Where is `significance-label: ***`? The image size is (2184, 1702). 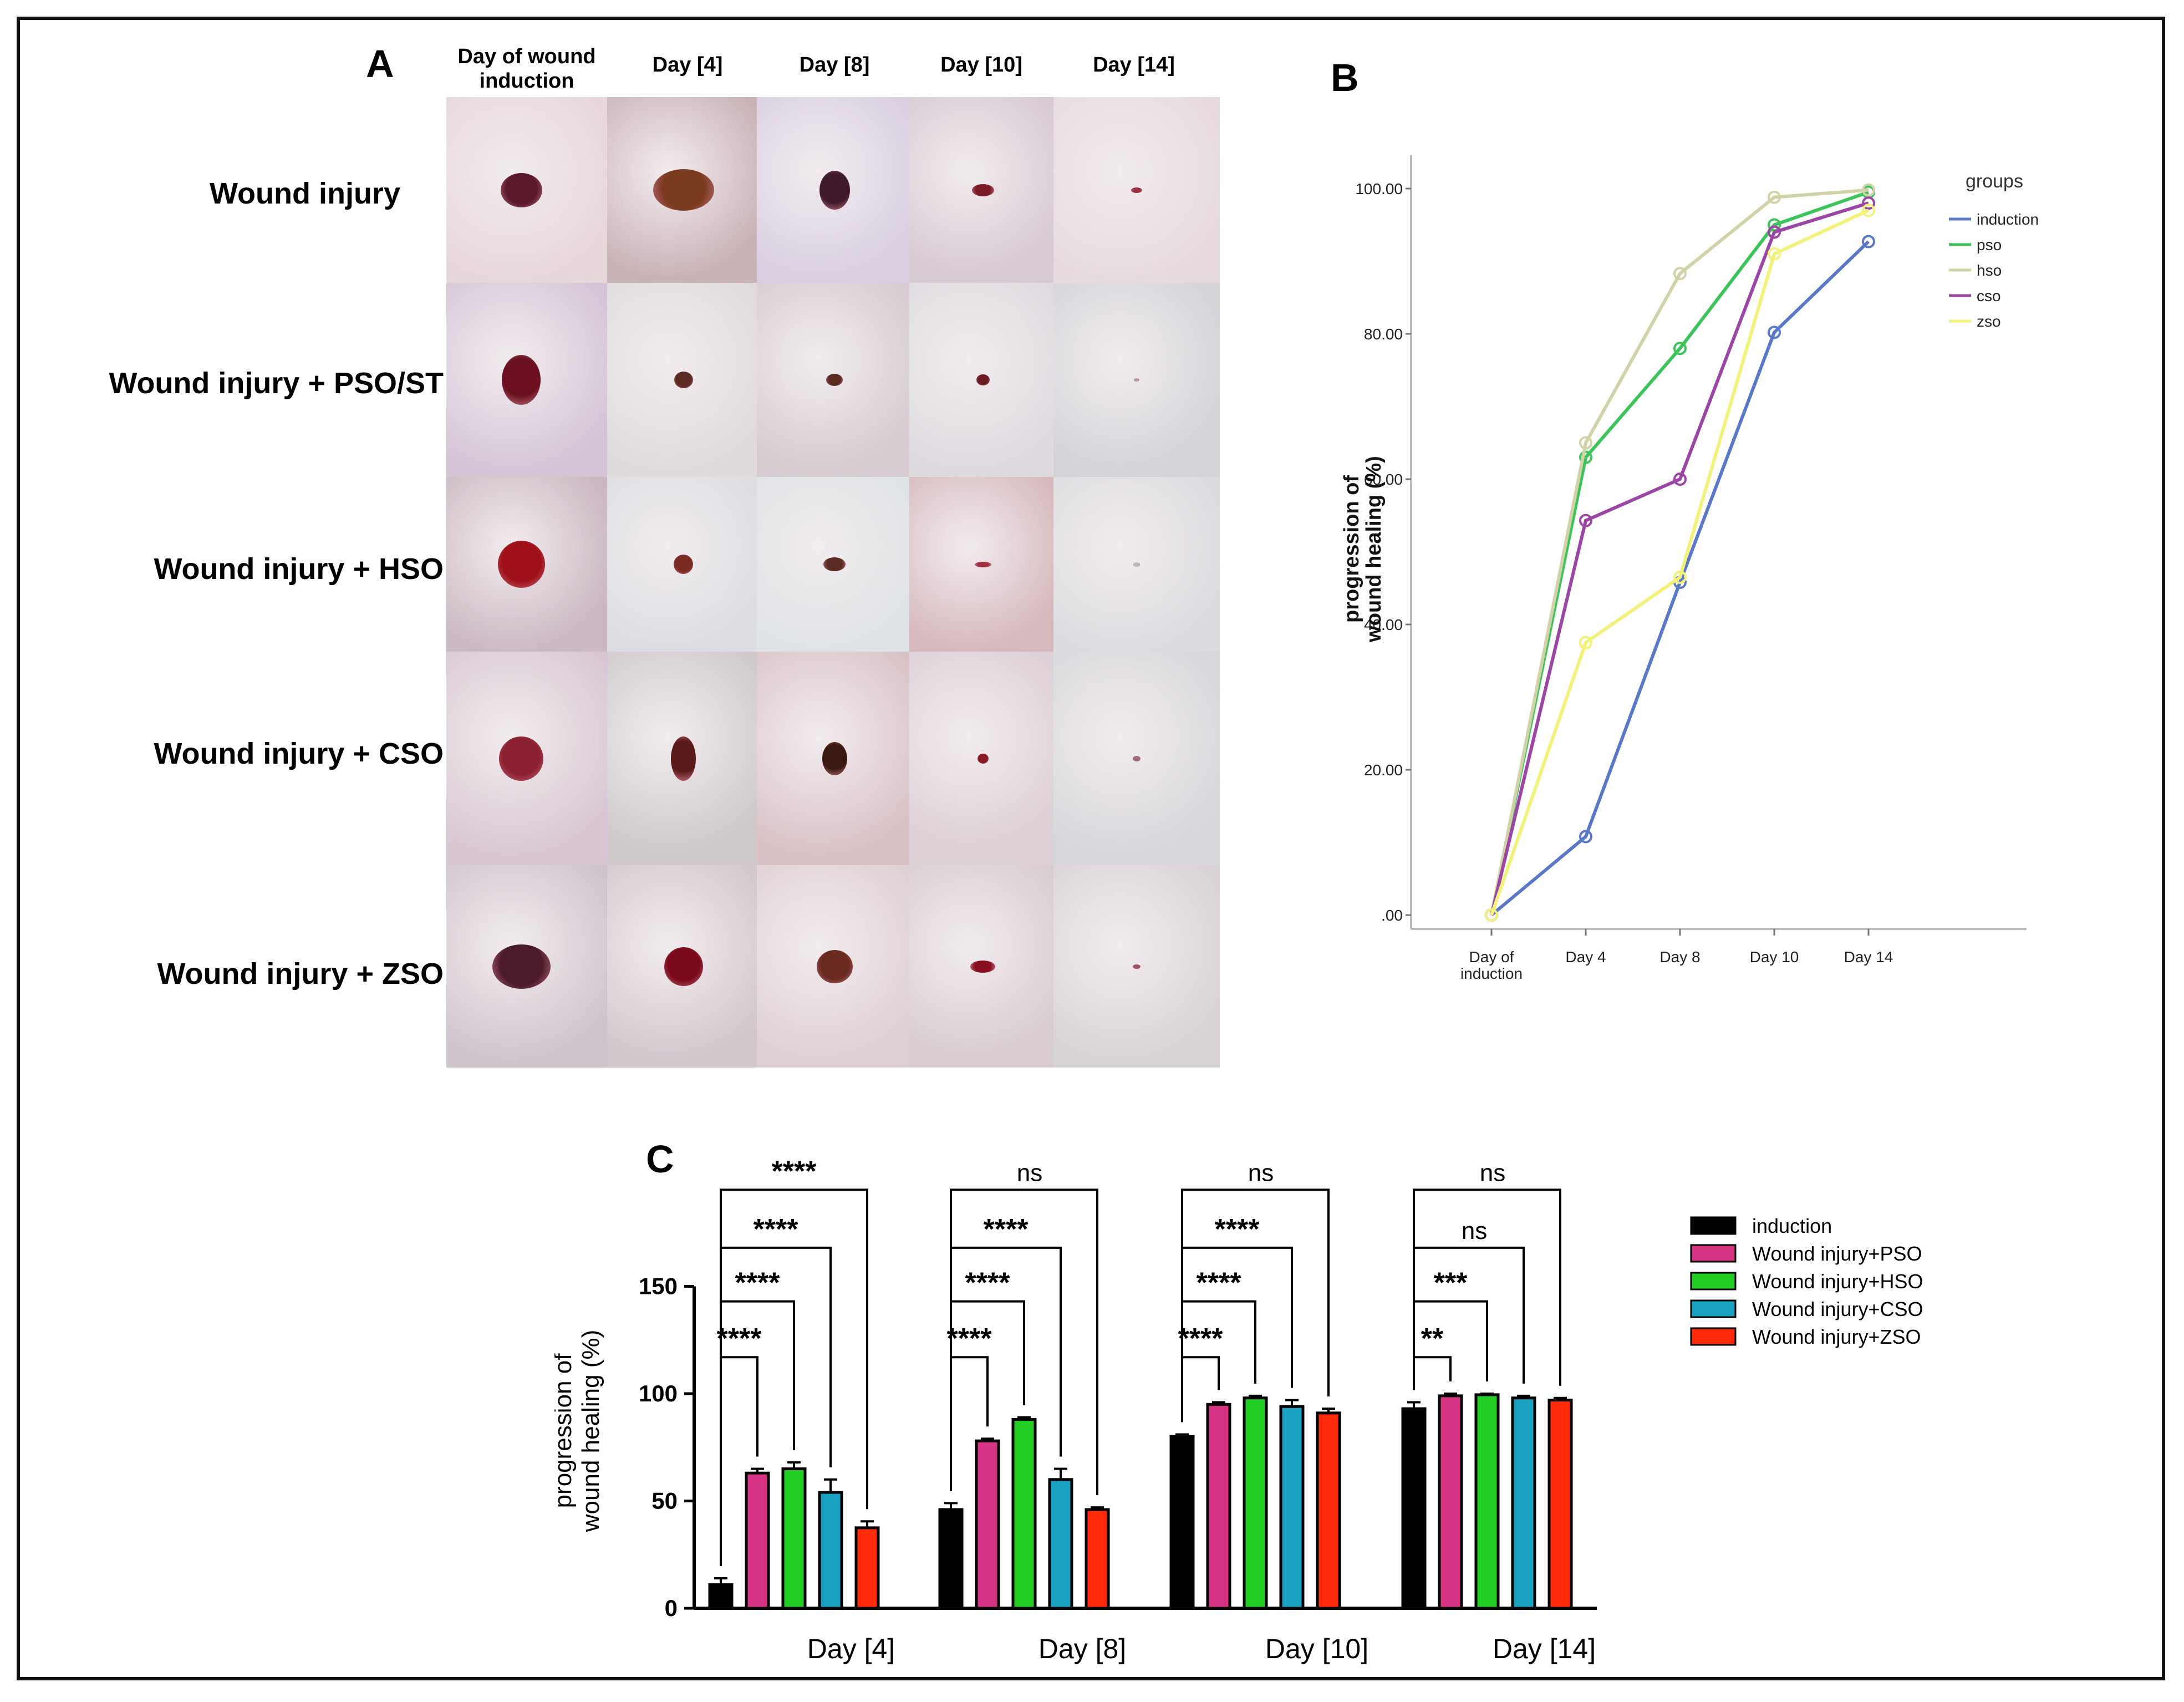
significance-label: *** is located at coordinates (1451, 1283).